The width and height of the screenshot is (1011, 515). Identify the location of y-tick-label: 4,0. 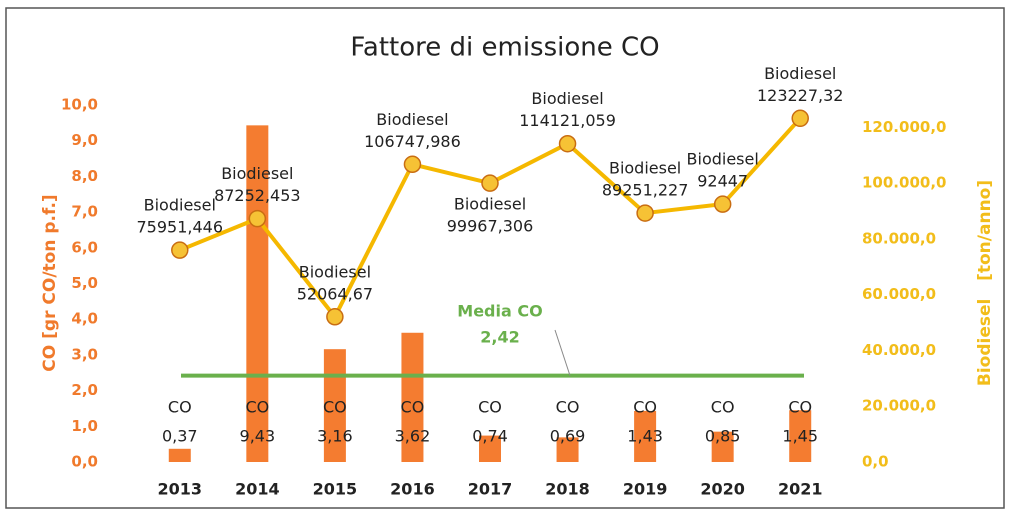
(84, 319).